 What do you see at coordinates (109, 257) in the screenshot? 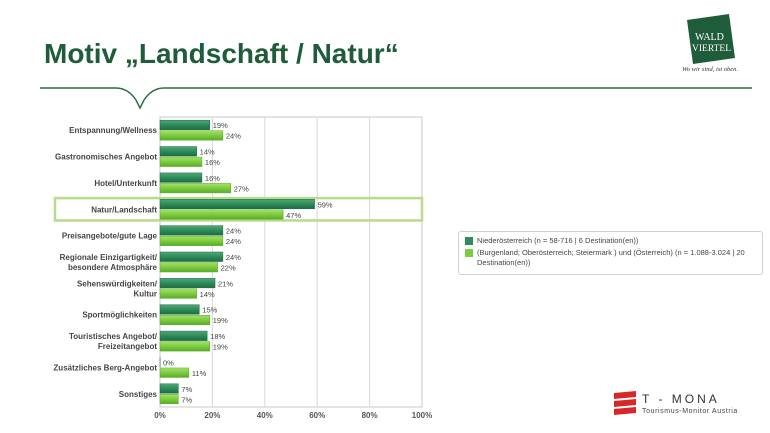
I see `category-label: Regionale Einzigartigkeit/` at bounding box center [109, 257].